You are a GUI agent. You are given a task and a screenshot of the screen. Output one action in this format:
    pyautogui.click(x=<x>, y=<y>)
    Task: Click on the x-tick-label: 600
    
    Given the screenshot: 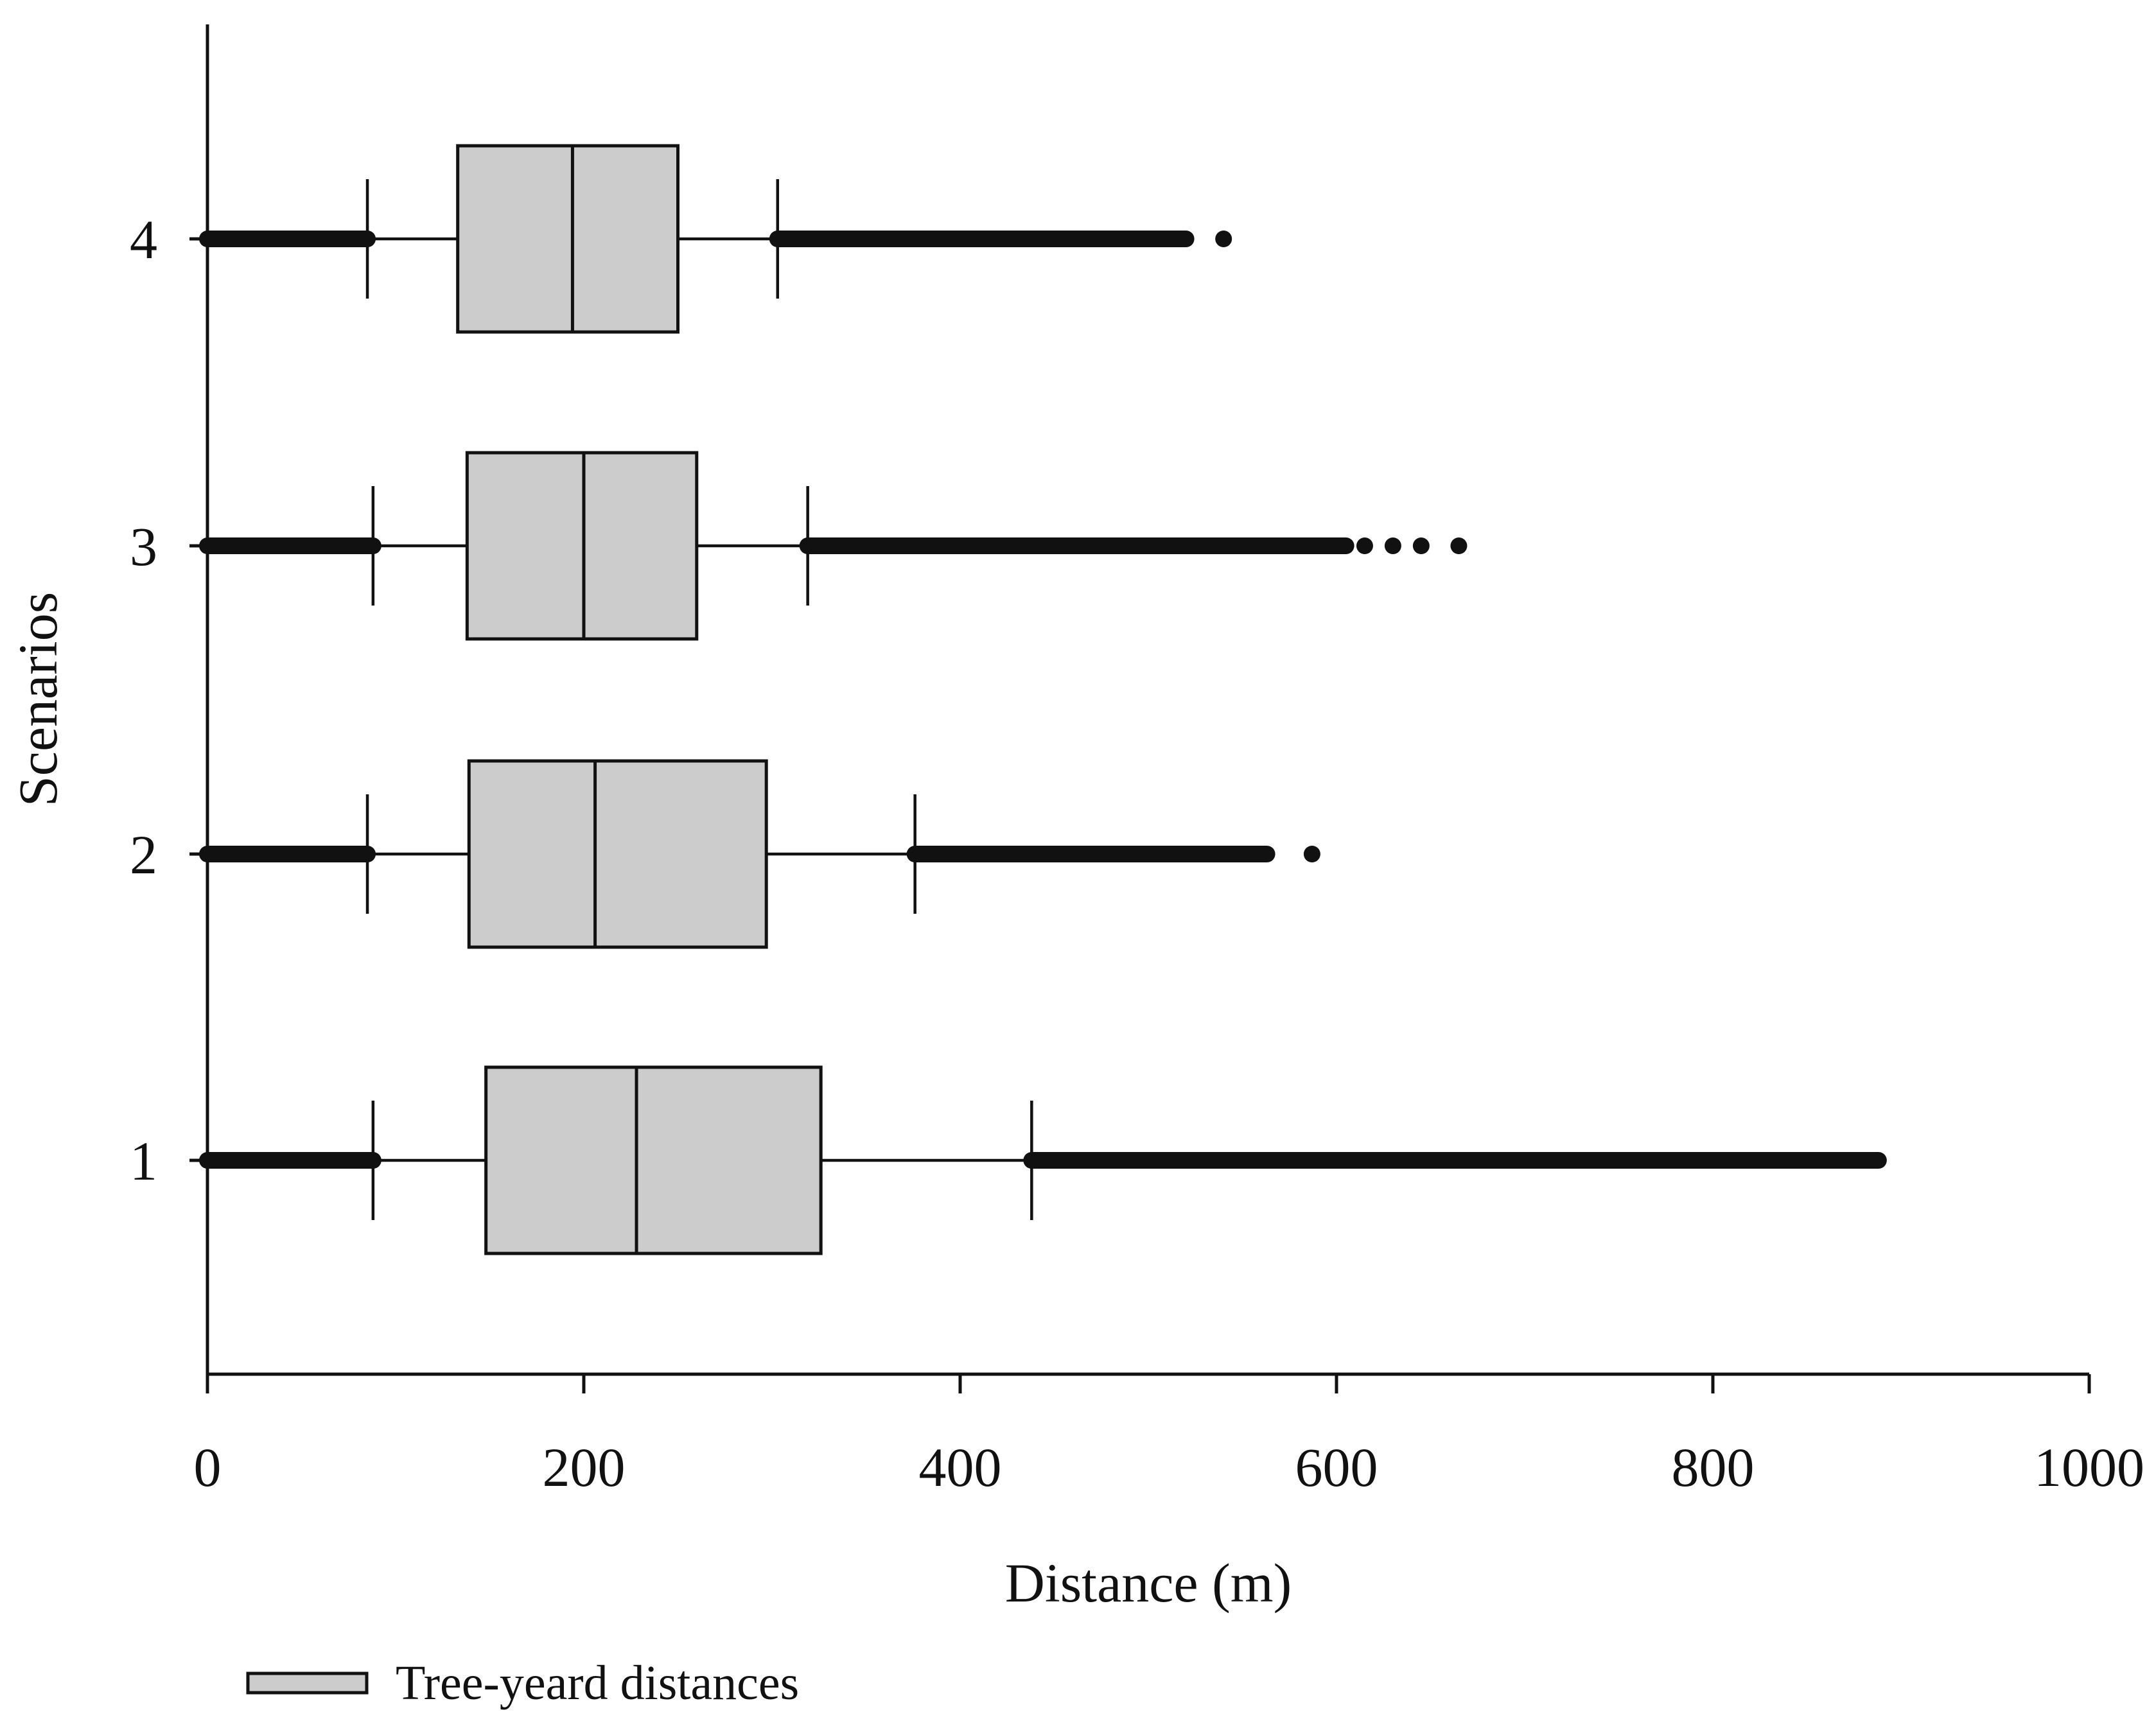 What is the action you would take?
    pyautogui.click(x=1336, y=1467)
    